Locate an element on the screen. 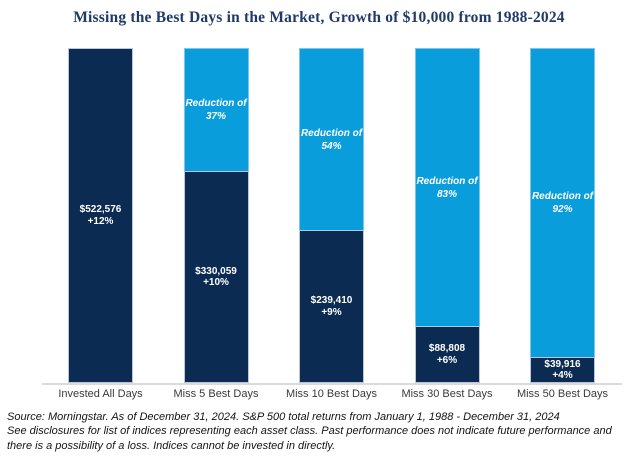 This screenshot has width=638, height=466. reduction-label: Reduction of 83% is located at coordinates (446, 188).